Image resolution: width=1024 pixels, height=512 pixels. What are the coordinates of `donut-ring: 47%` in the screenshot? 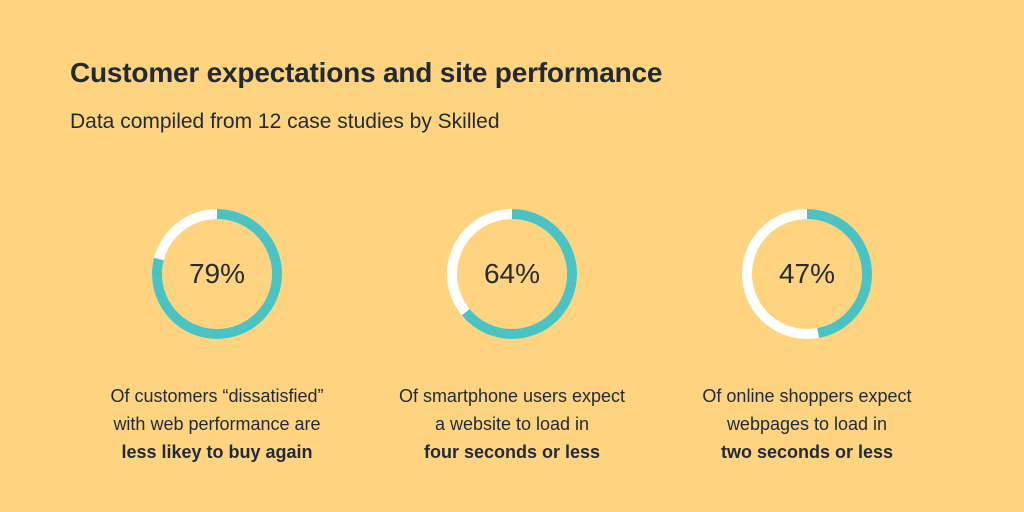 It's located at (807, 274).